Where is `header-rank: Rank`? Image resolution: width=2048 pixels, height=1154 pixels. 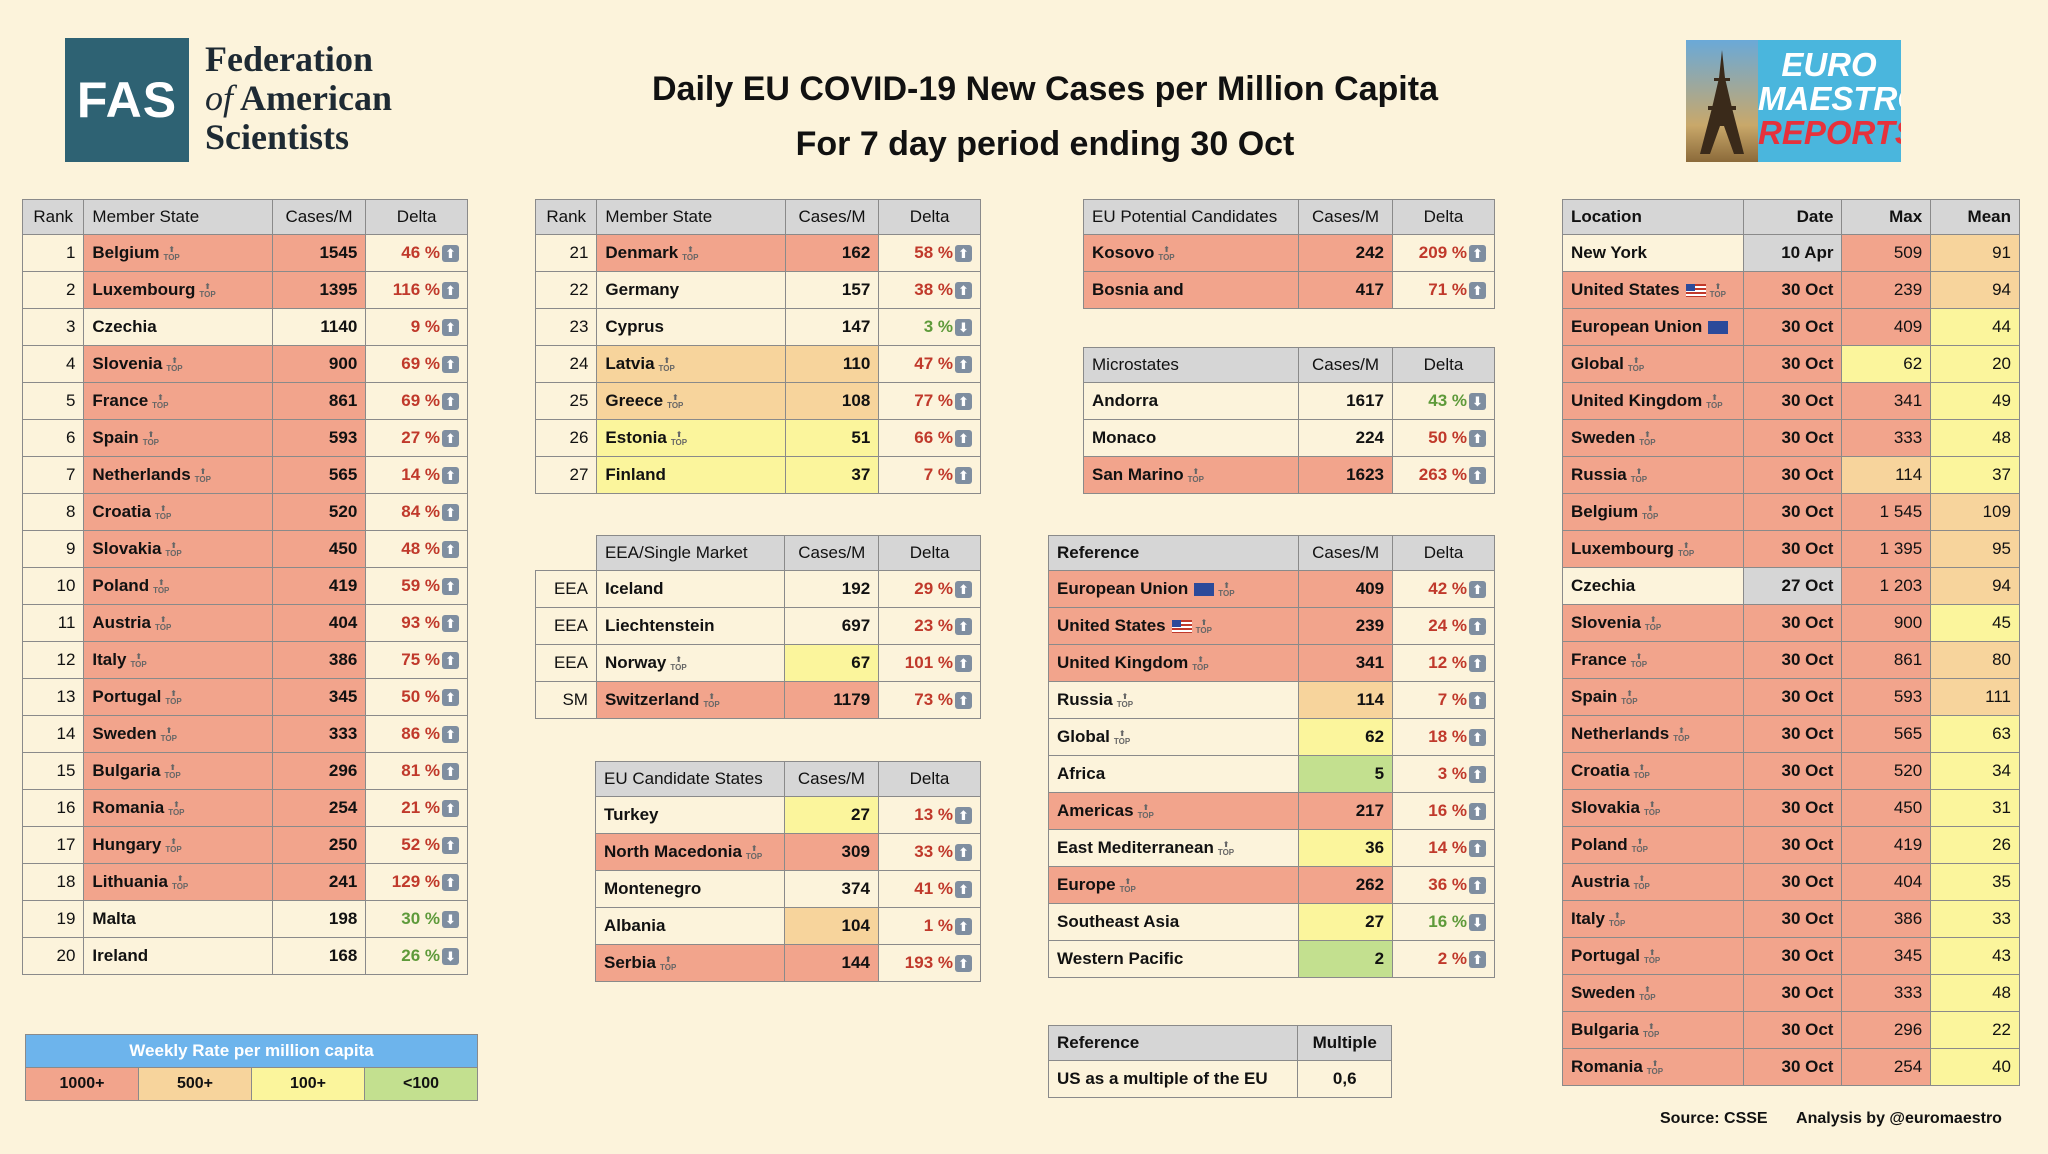 header-rank: Rank is located at coordinates (566, 217).